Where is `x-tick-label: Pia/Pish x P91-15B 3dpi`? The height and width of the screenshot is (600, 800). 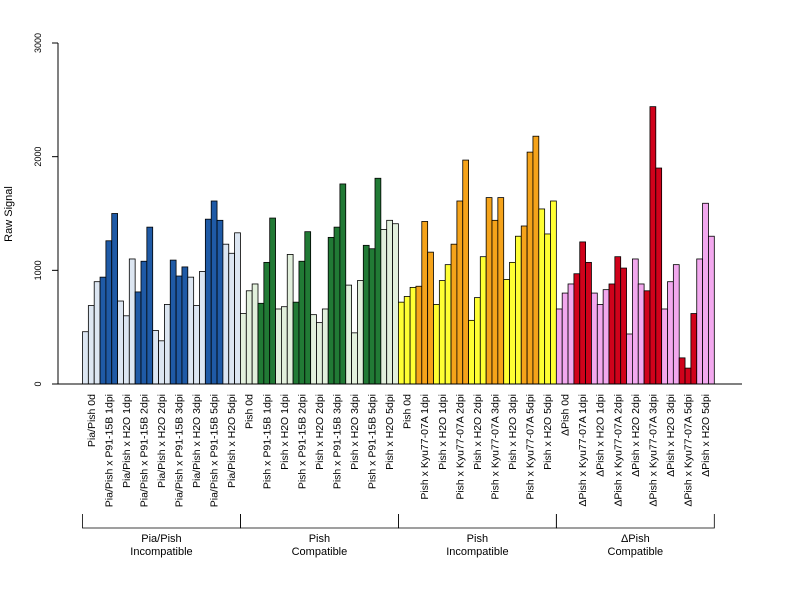
x-tick-label: Pia/Pish x P91-15B 3dpi is located at coordinates (180, 450).